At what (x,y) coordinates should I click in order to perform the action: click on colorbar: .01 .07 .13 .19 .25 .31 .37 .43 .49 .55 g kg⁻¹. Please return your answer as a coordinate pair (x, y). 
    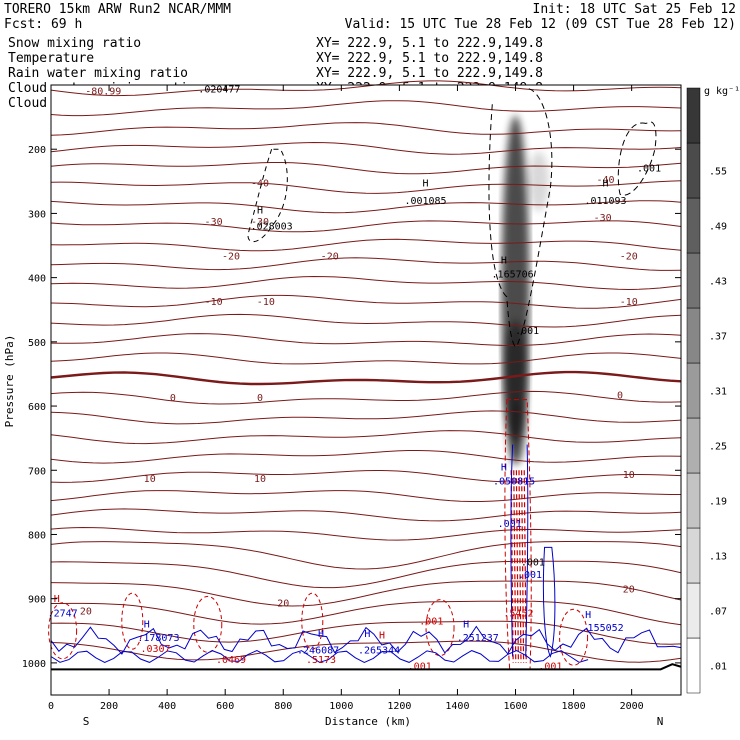
    Looking at the image, I should click on (713, 390).